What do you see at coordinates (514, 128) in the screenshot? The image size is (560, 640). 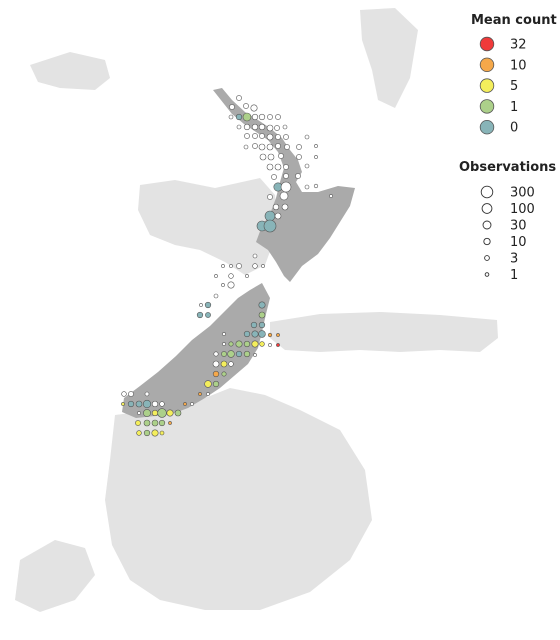 I see `legend-mean-label: 0` at bounding box center [514, 128].